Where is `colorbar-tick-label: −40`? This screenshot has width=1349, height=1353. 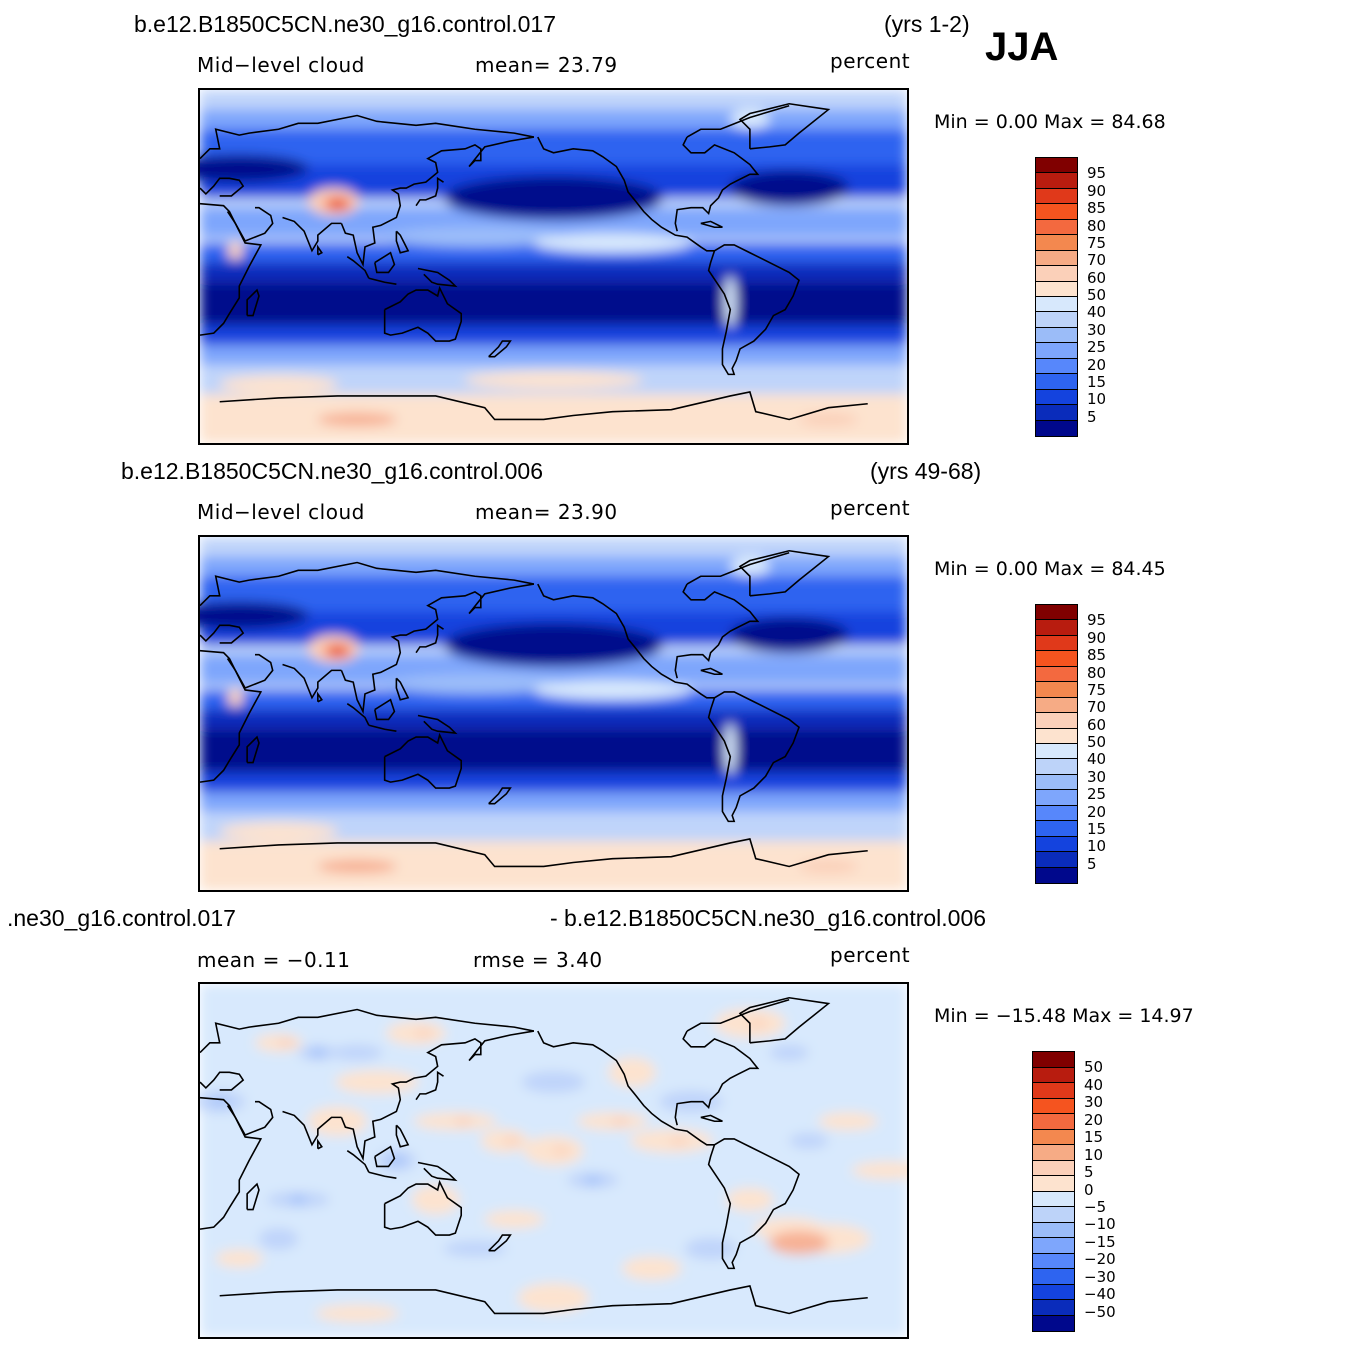 colorbar-tick-label: −40 is located at coordinates (1100, 1294).